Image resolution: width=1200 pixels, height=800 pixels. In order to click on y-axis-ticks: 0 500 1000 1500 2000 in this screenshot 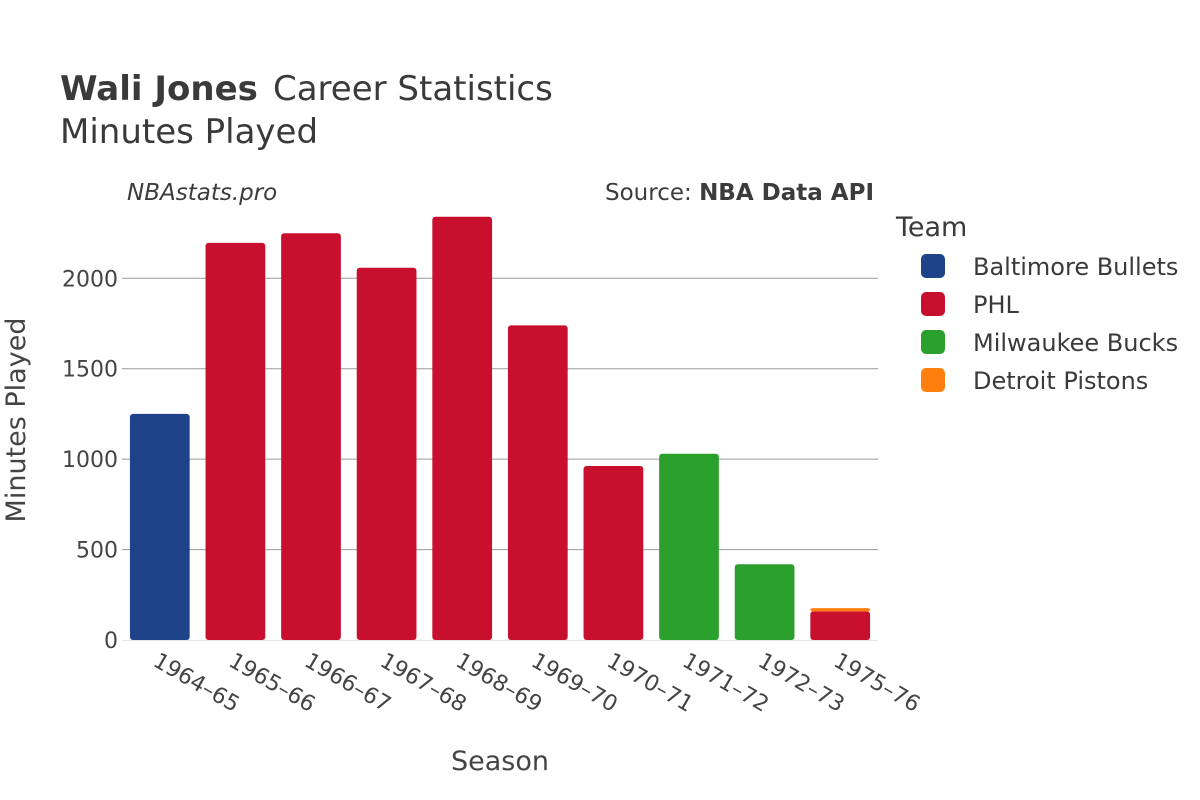, I will do `click(90, 460)`.